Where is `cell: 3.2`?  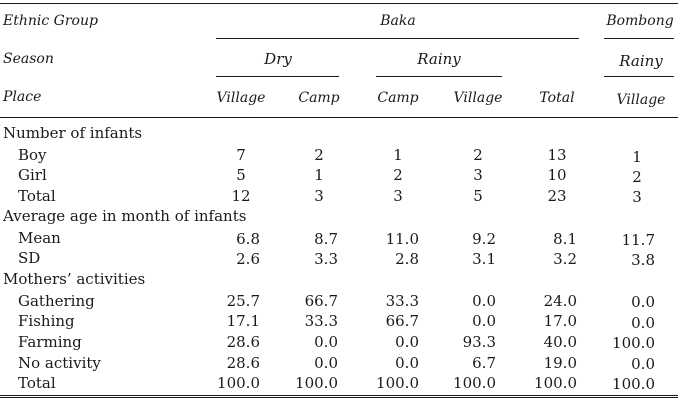 cell: 3.2 is located at coordinates (565, 259).